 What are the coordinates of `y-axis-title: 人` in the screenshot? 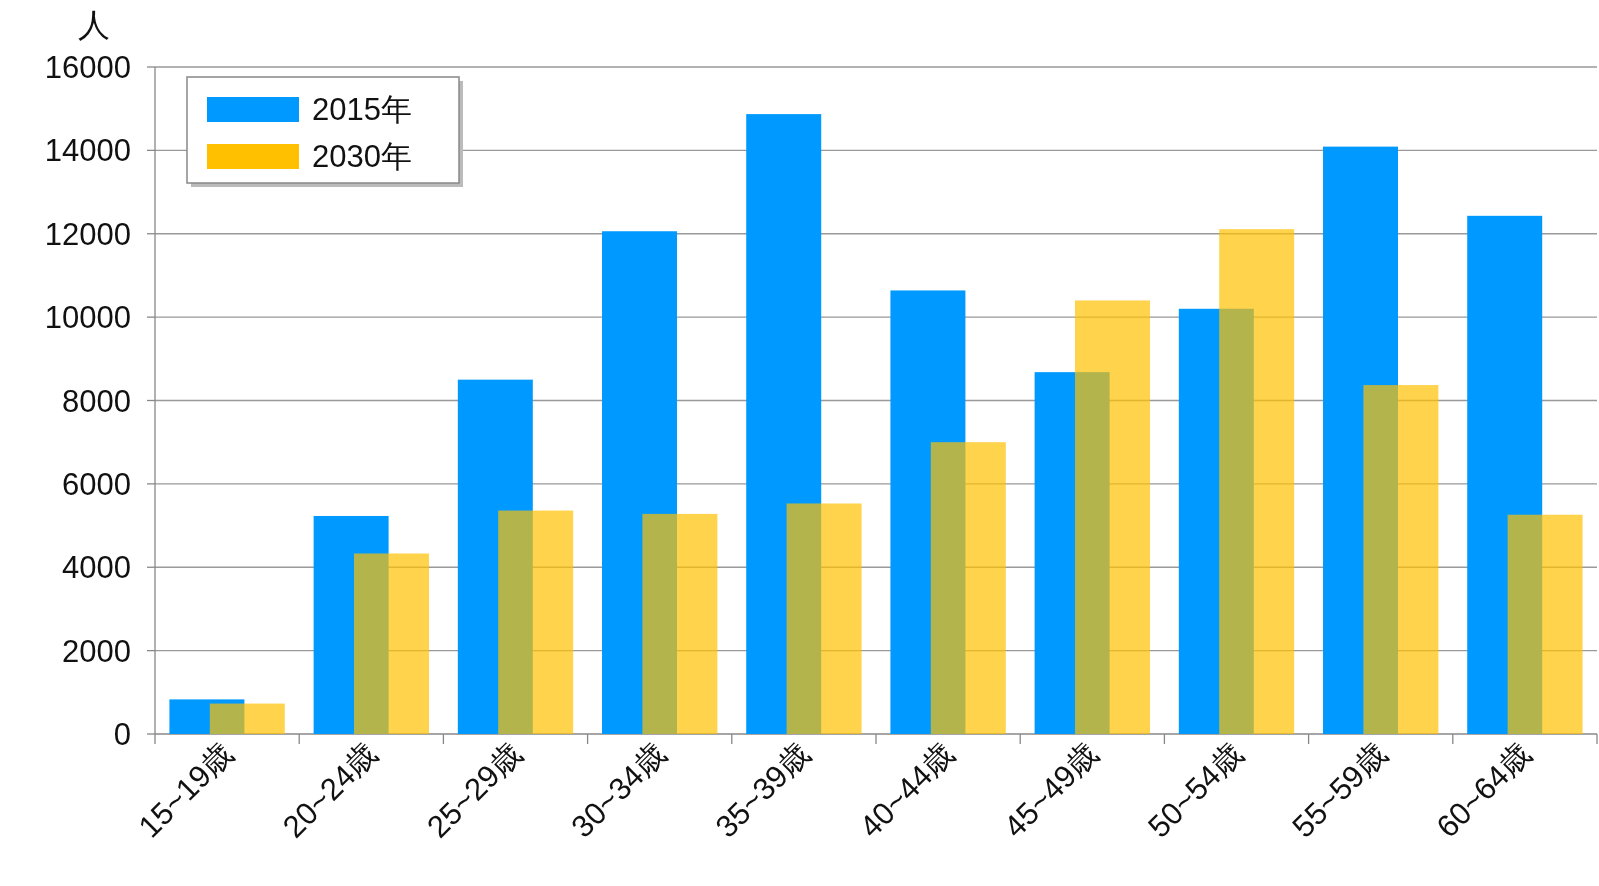 It's located at (94, 25).